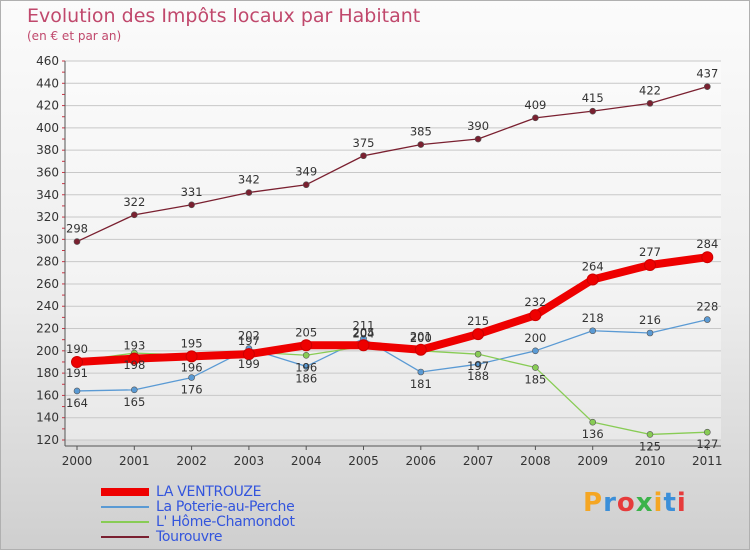  Describe the element at coordinates (535, 338) in the screenshot. I see `data-label-la-poterie-au-perche: 200` at that location.